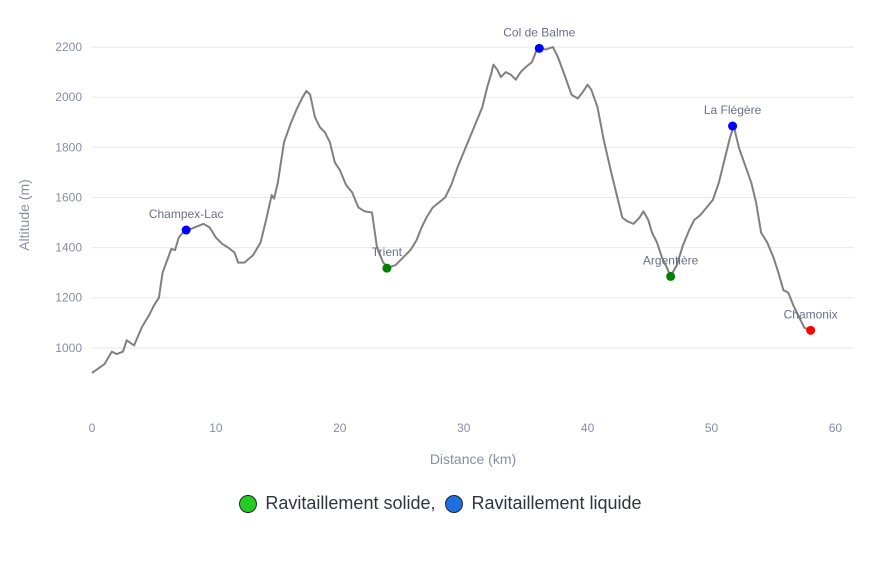 The height and width of the screenshot is (562, 881). I want to click on legend-label-solid: Ravitaillement solide,, so click(350, 503).